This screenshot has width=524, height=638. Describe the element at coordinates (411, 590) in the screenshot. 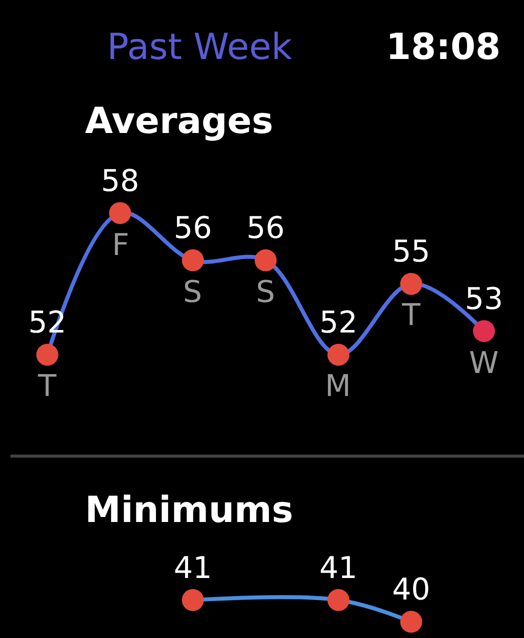

I see `data-label: 40` at that location.